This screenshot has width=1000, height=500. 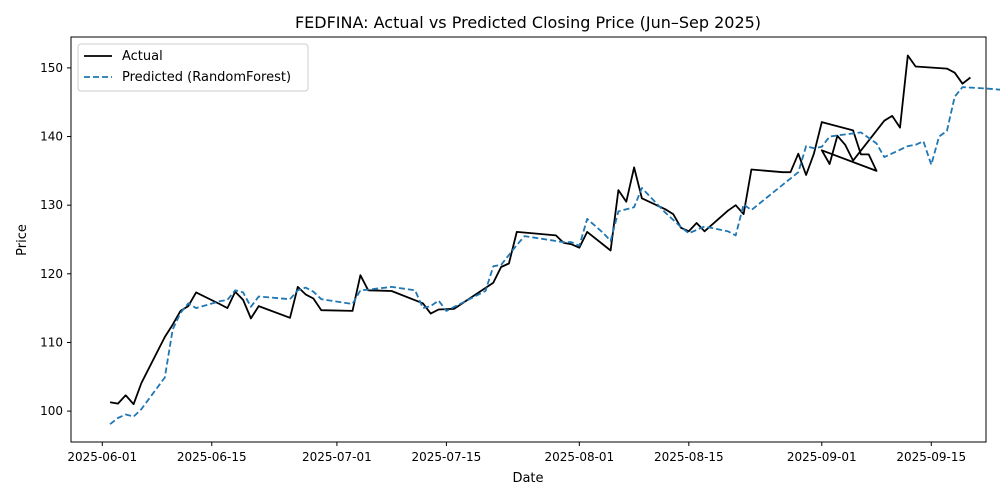 I want to click on x-tick-label: 2025-06-15, so click(x=212, y=457).